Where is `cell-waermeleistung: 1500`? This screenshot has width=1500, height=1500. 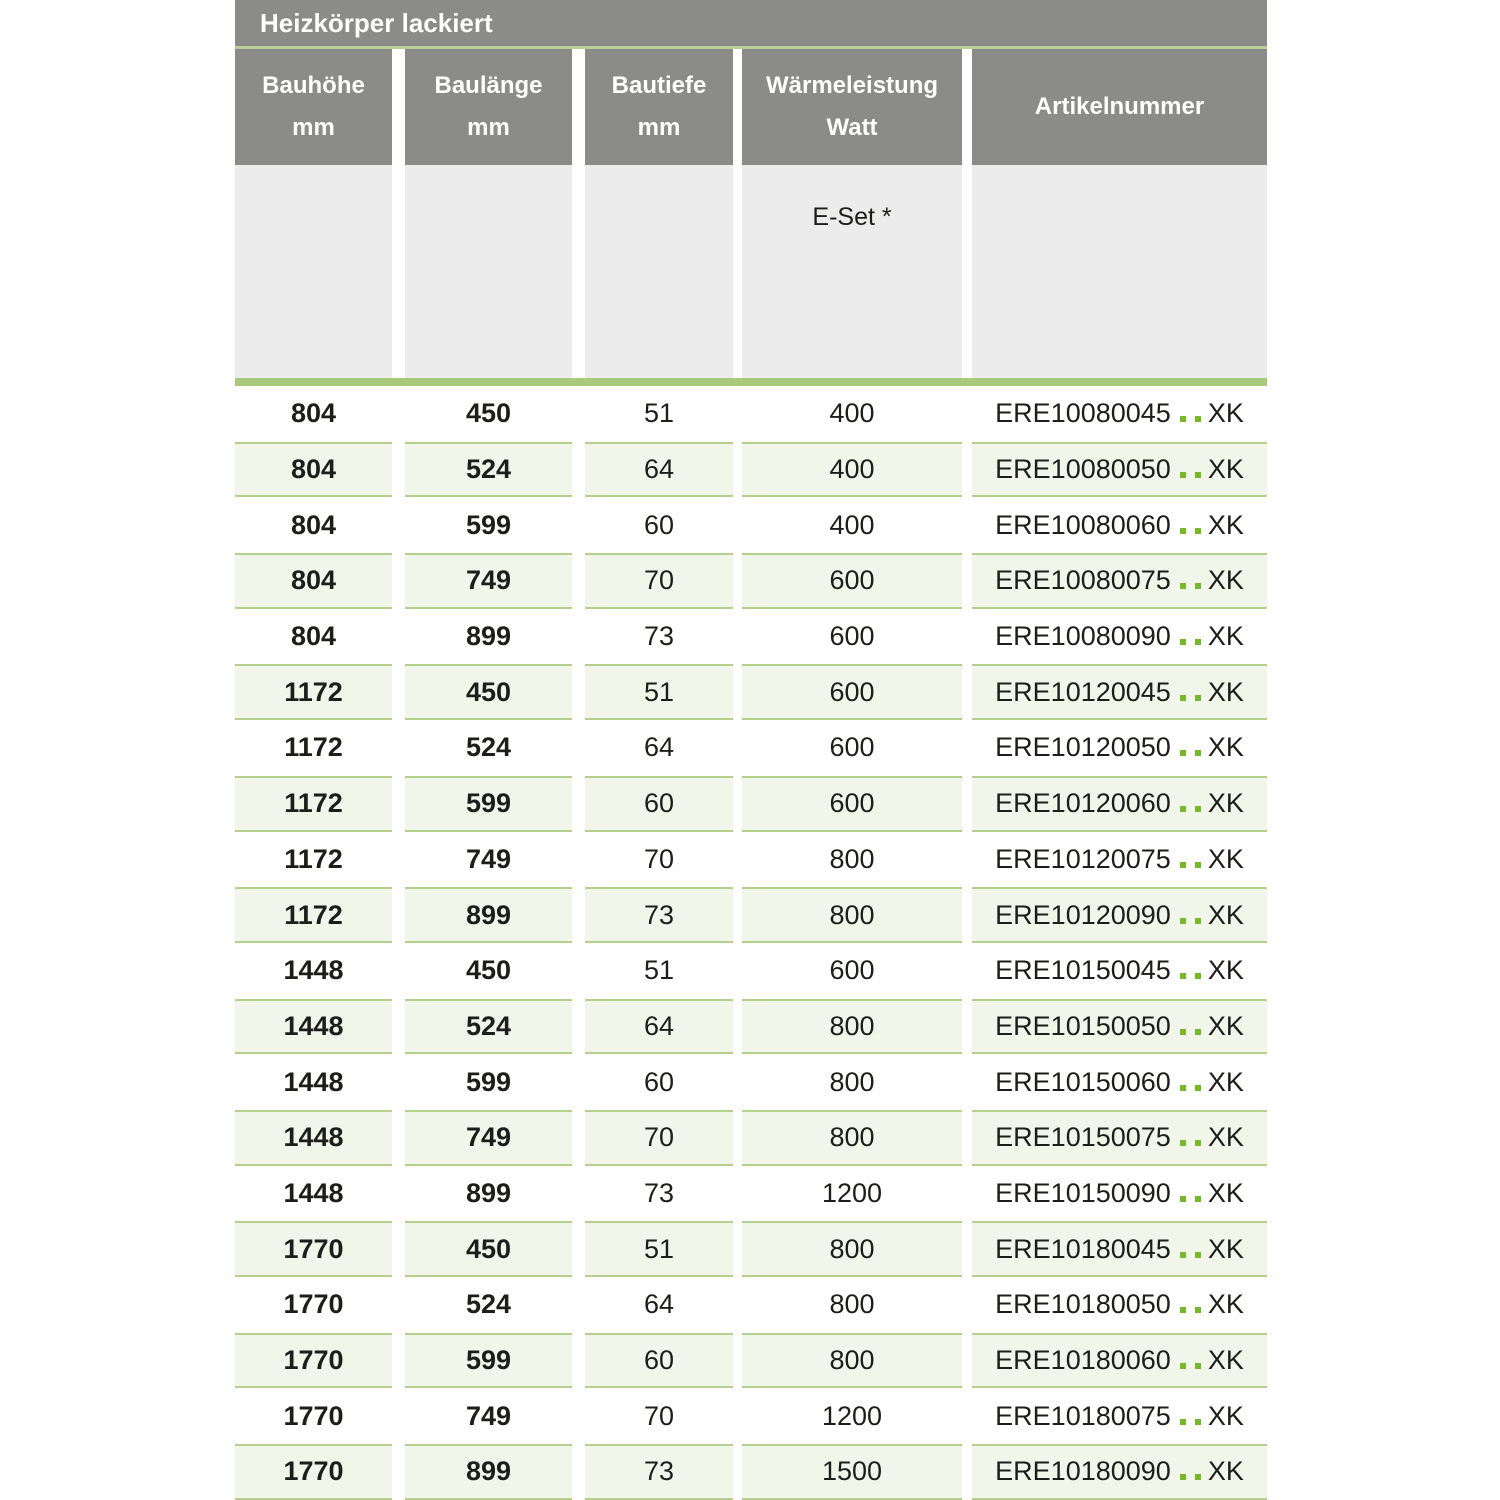 cell-waermeleistung: 1500 is located at coordinates (852, 1472).